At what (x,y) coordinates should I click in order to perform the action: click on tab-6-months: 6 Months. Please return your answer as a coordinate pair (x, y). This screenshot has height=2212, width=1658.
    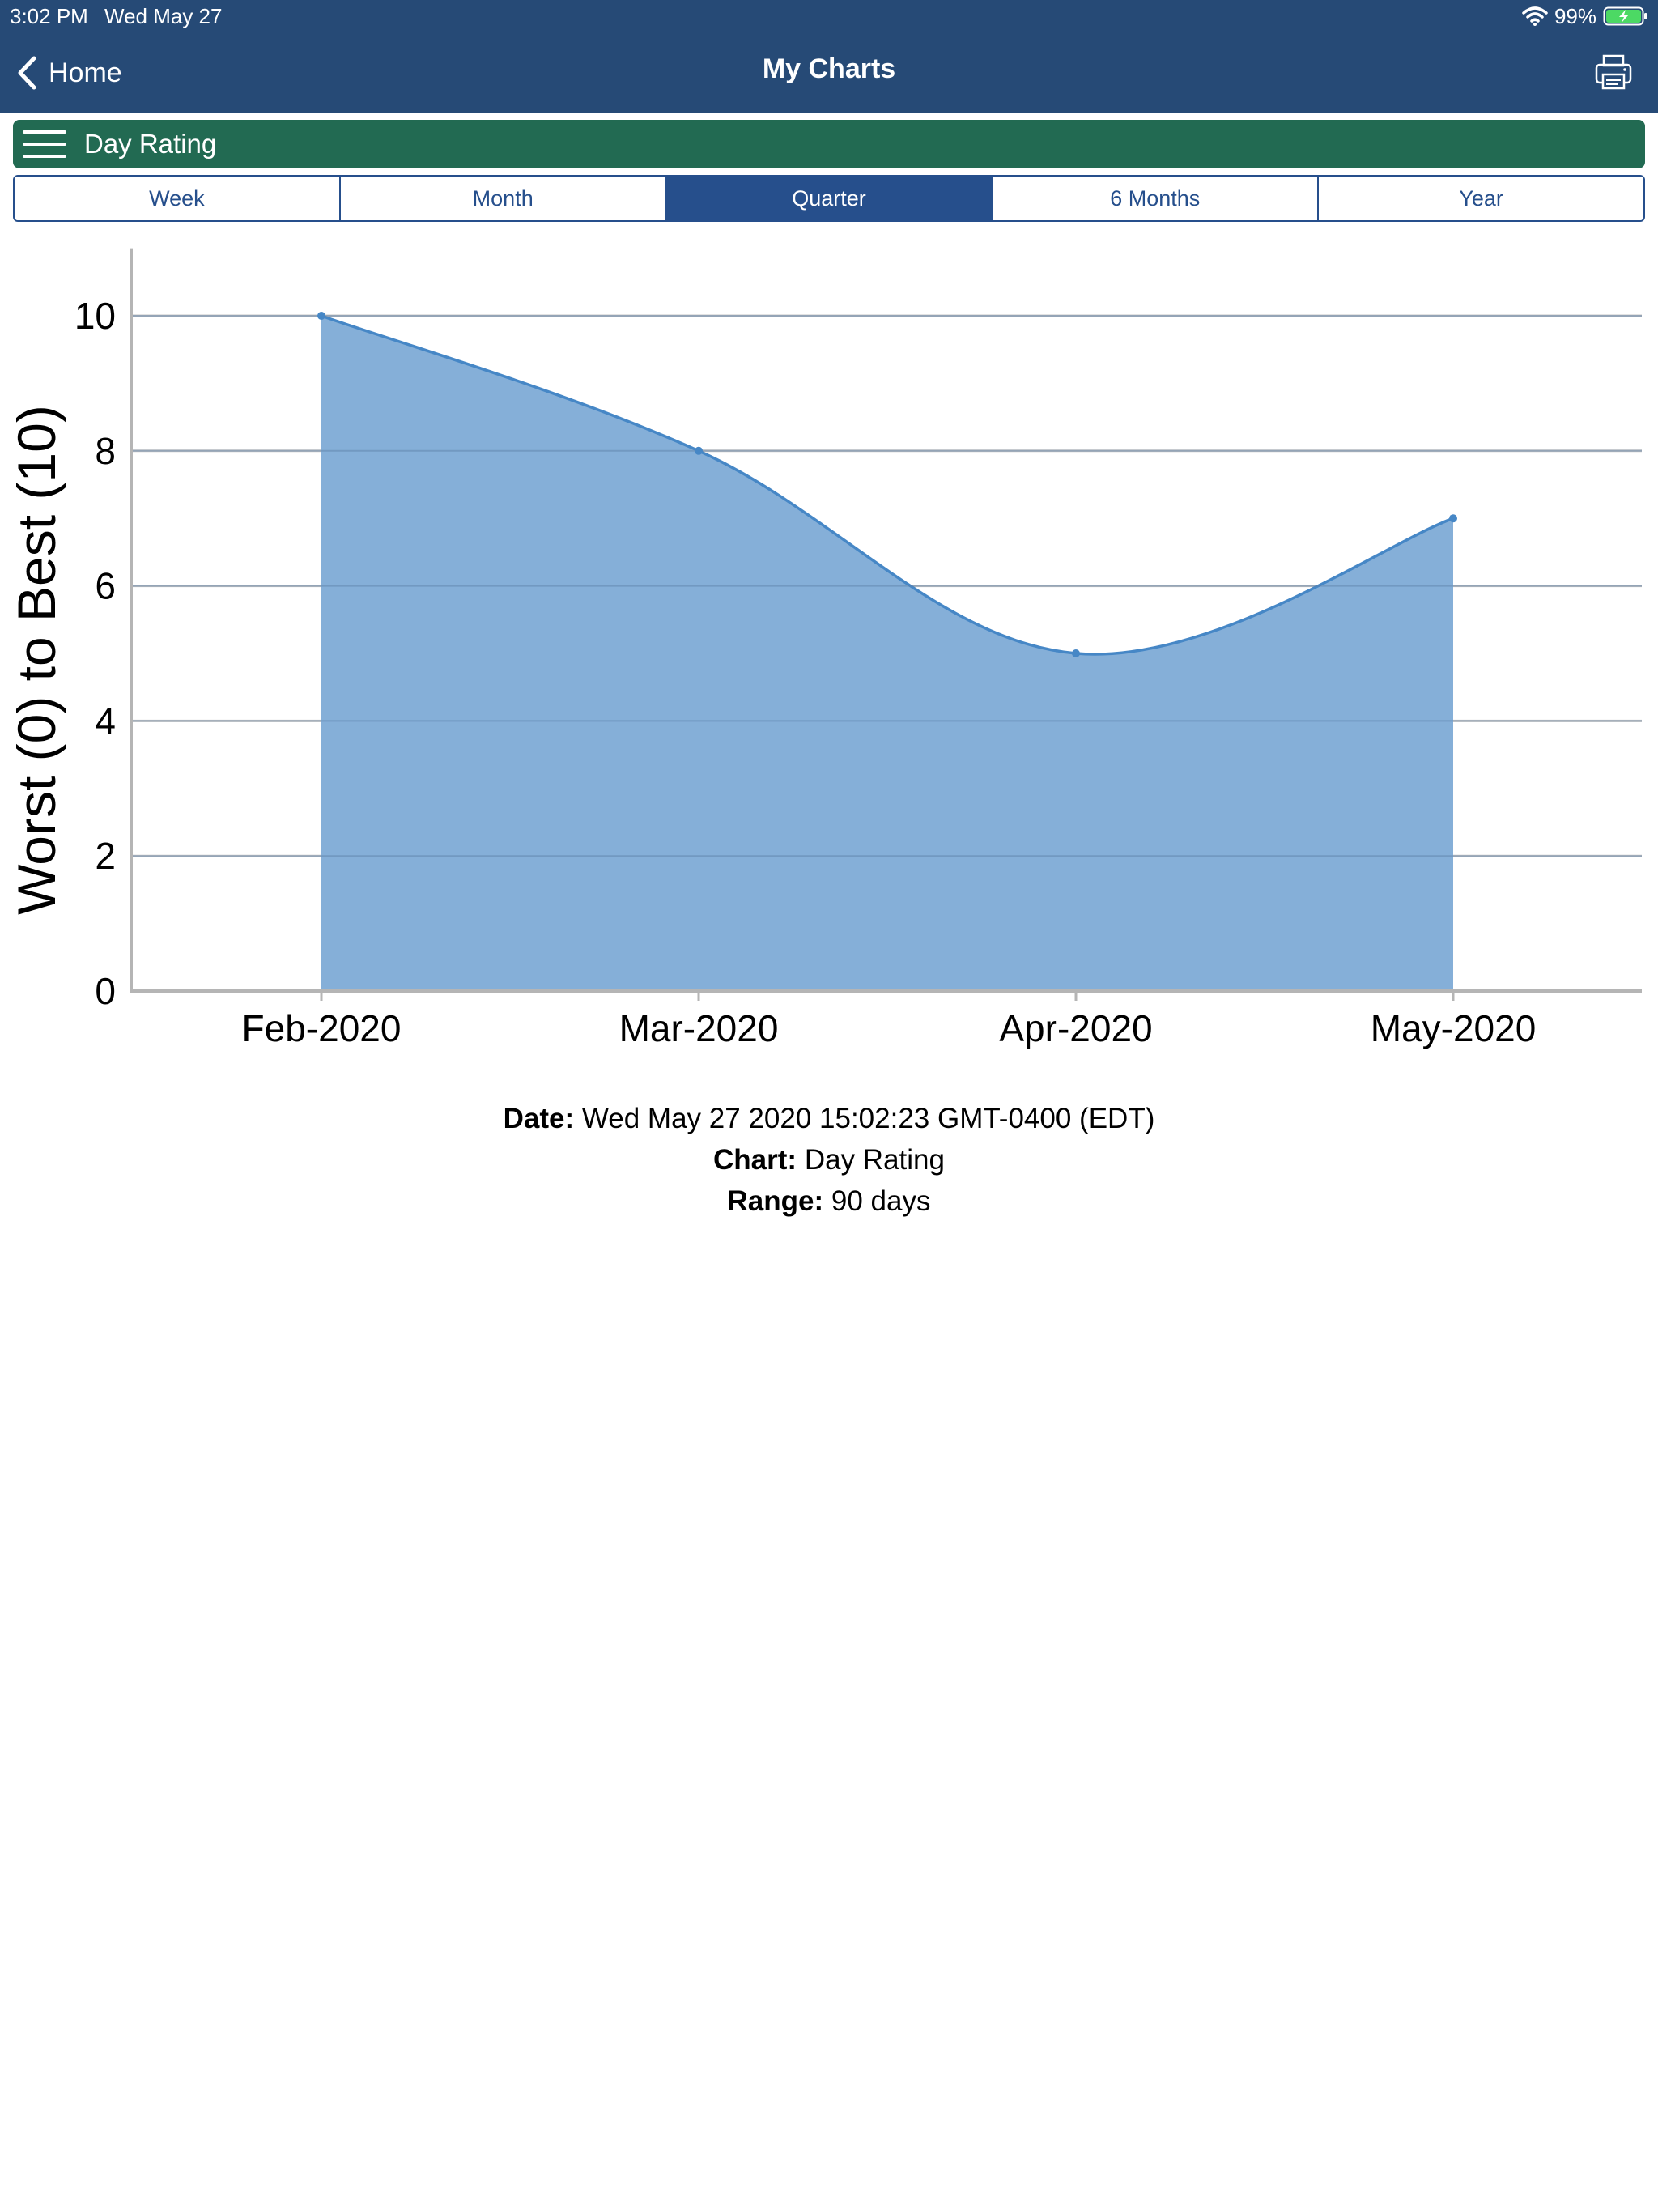
    Looking at the image, I should click on (1156, 199).